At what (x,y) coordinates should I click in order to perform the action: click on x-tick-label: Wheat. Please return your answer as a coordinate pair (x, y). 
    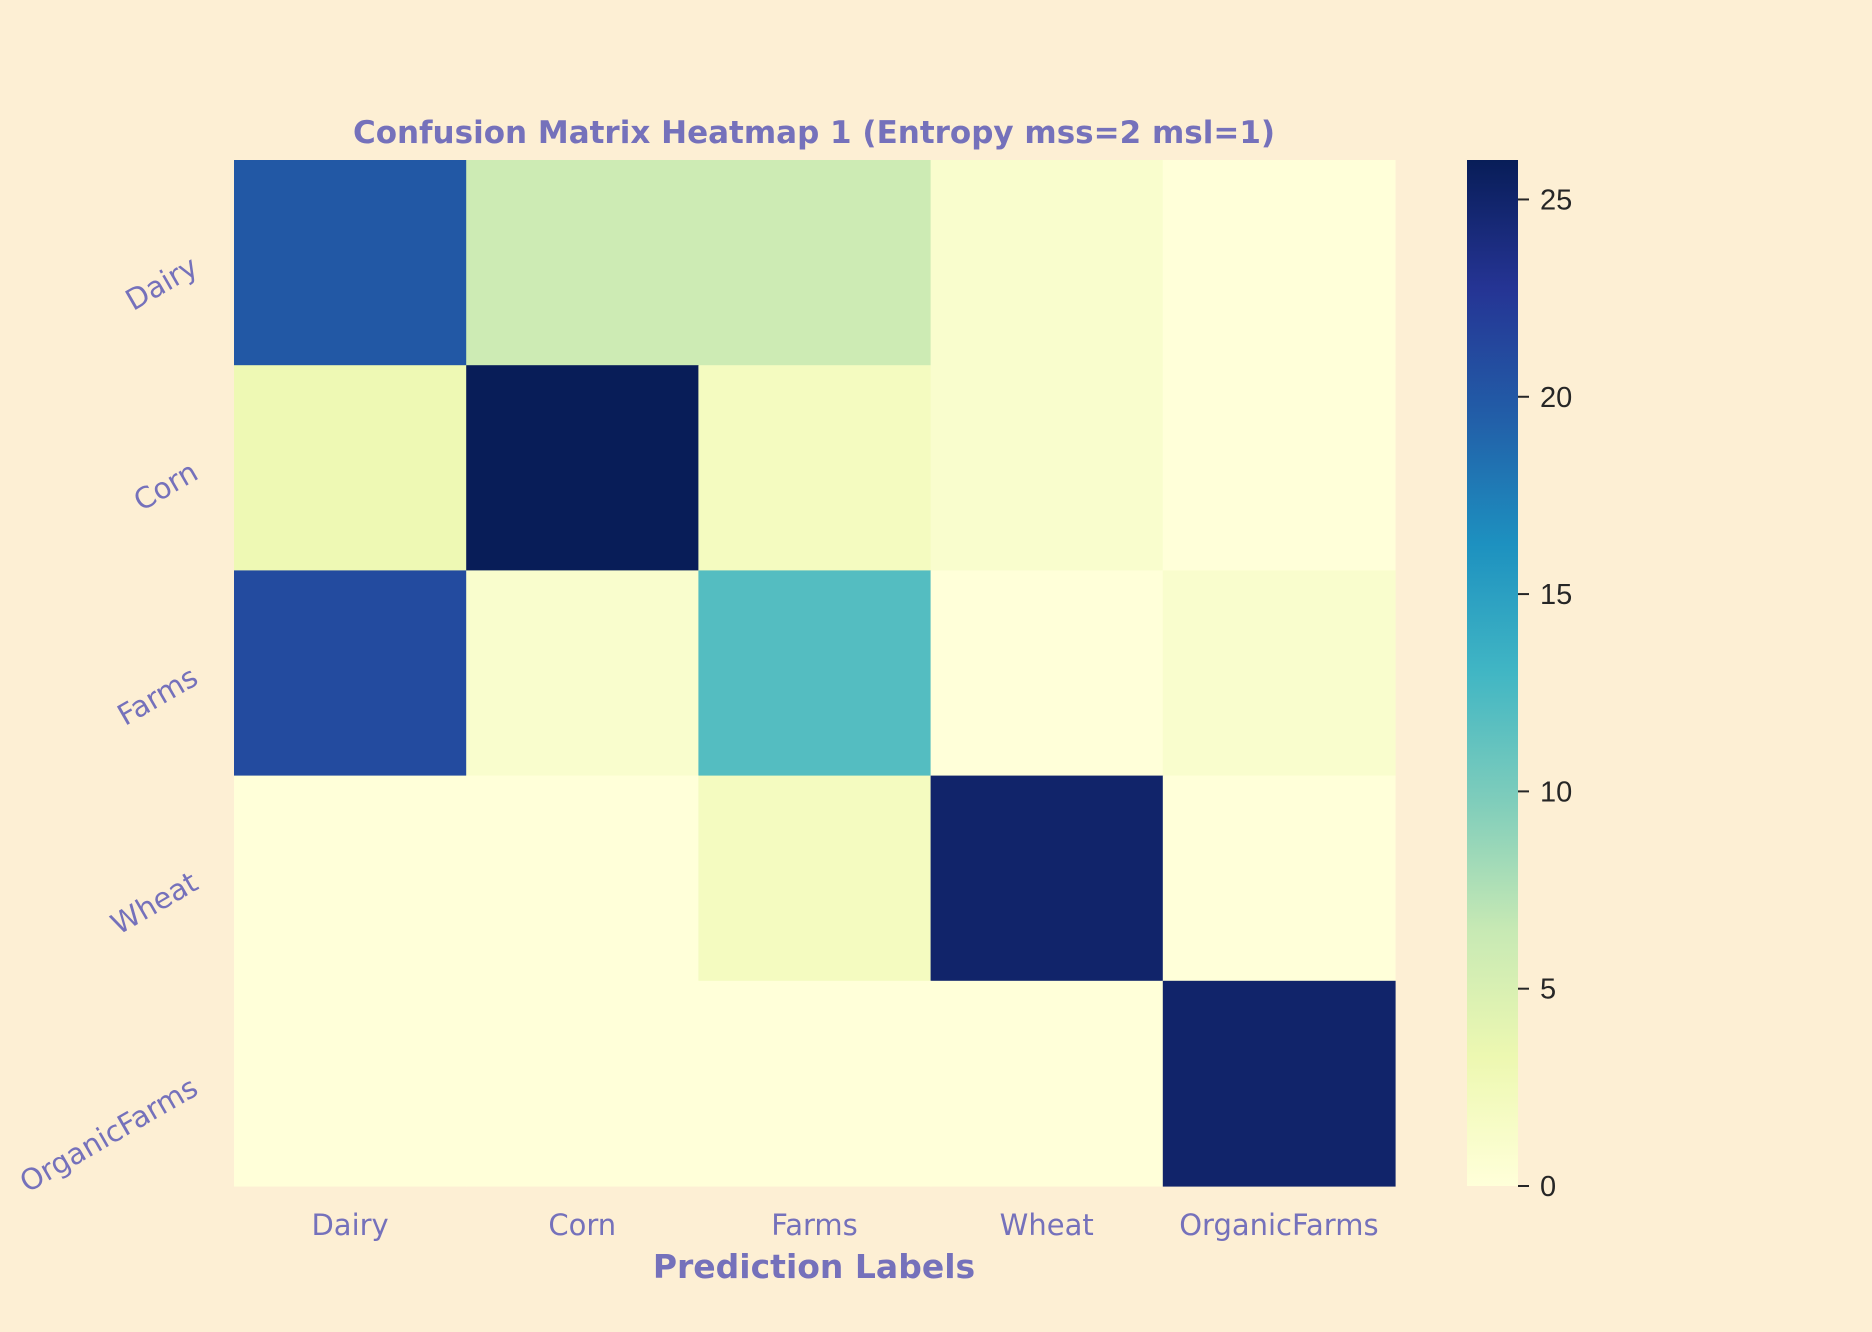
    Looking at the image, I should click on (1047, 1225).